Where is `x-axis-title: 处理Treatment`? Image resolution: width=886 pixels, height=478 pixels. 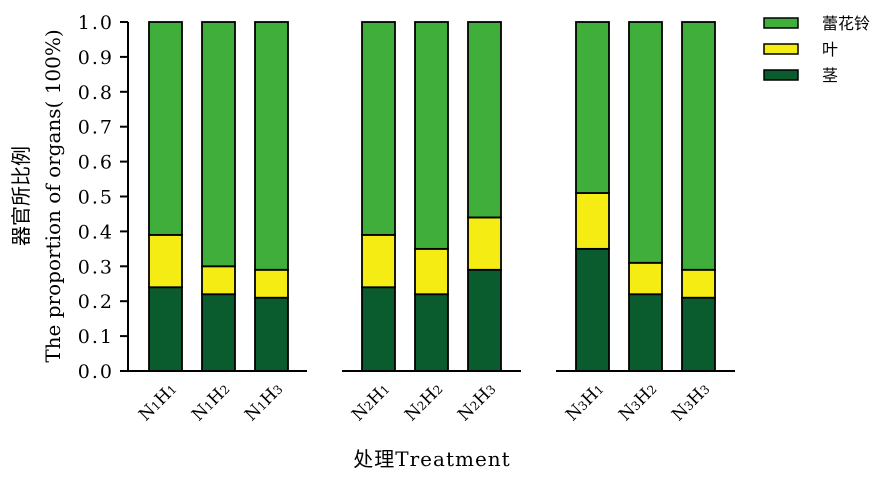 x-axis-title: 处理Treatment is located at coordinates (431, 459).